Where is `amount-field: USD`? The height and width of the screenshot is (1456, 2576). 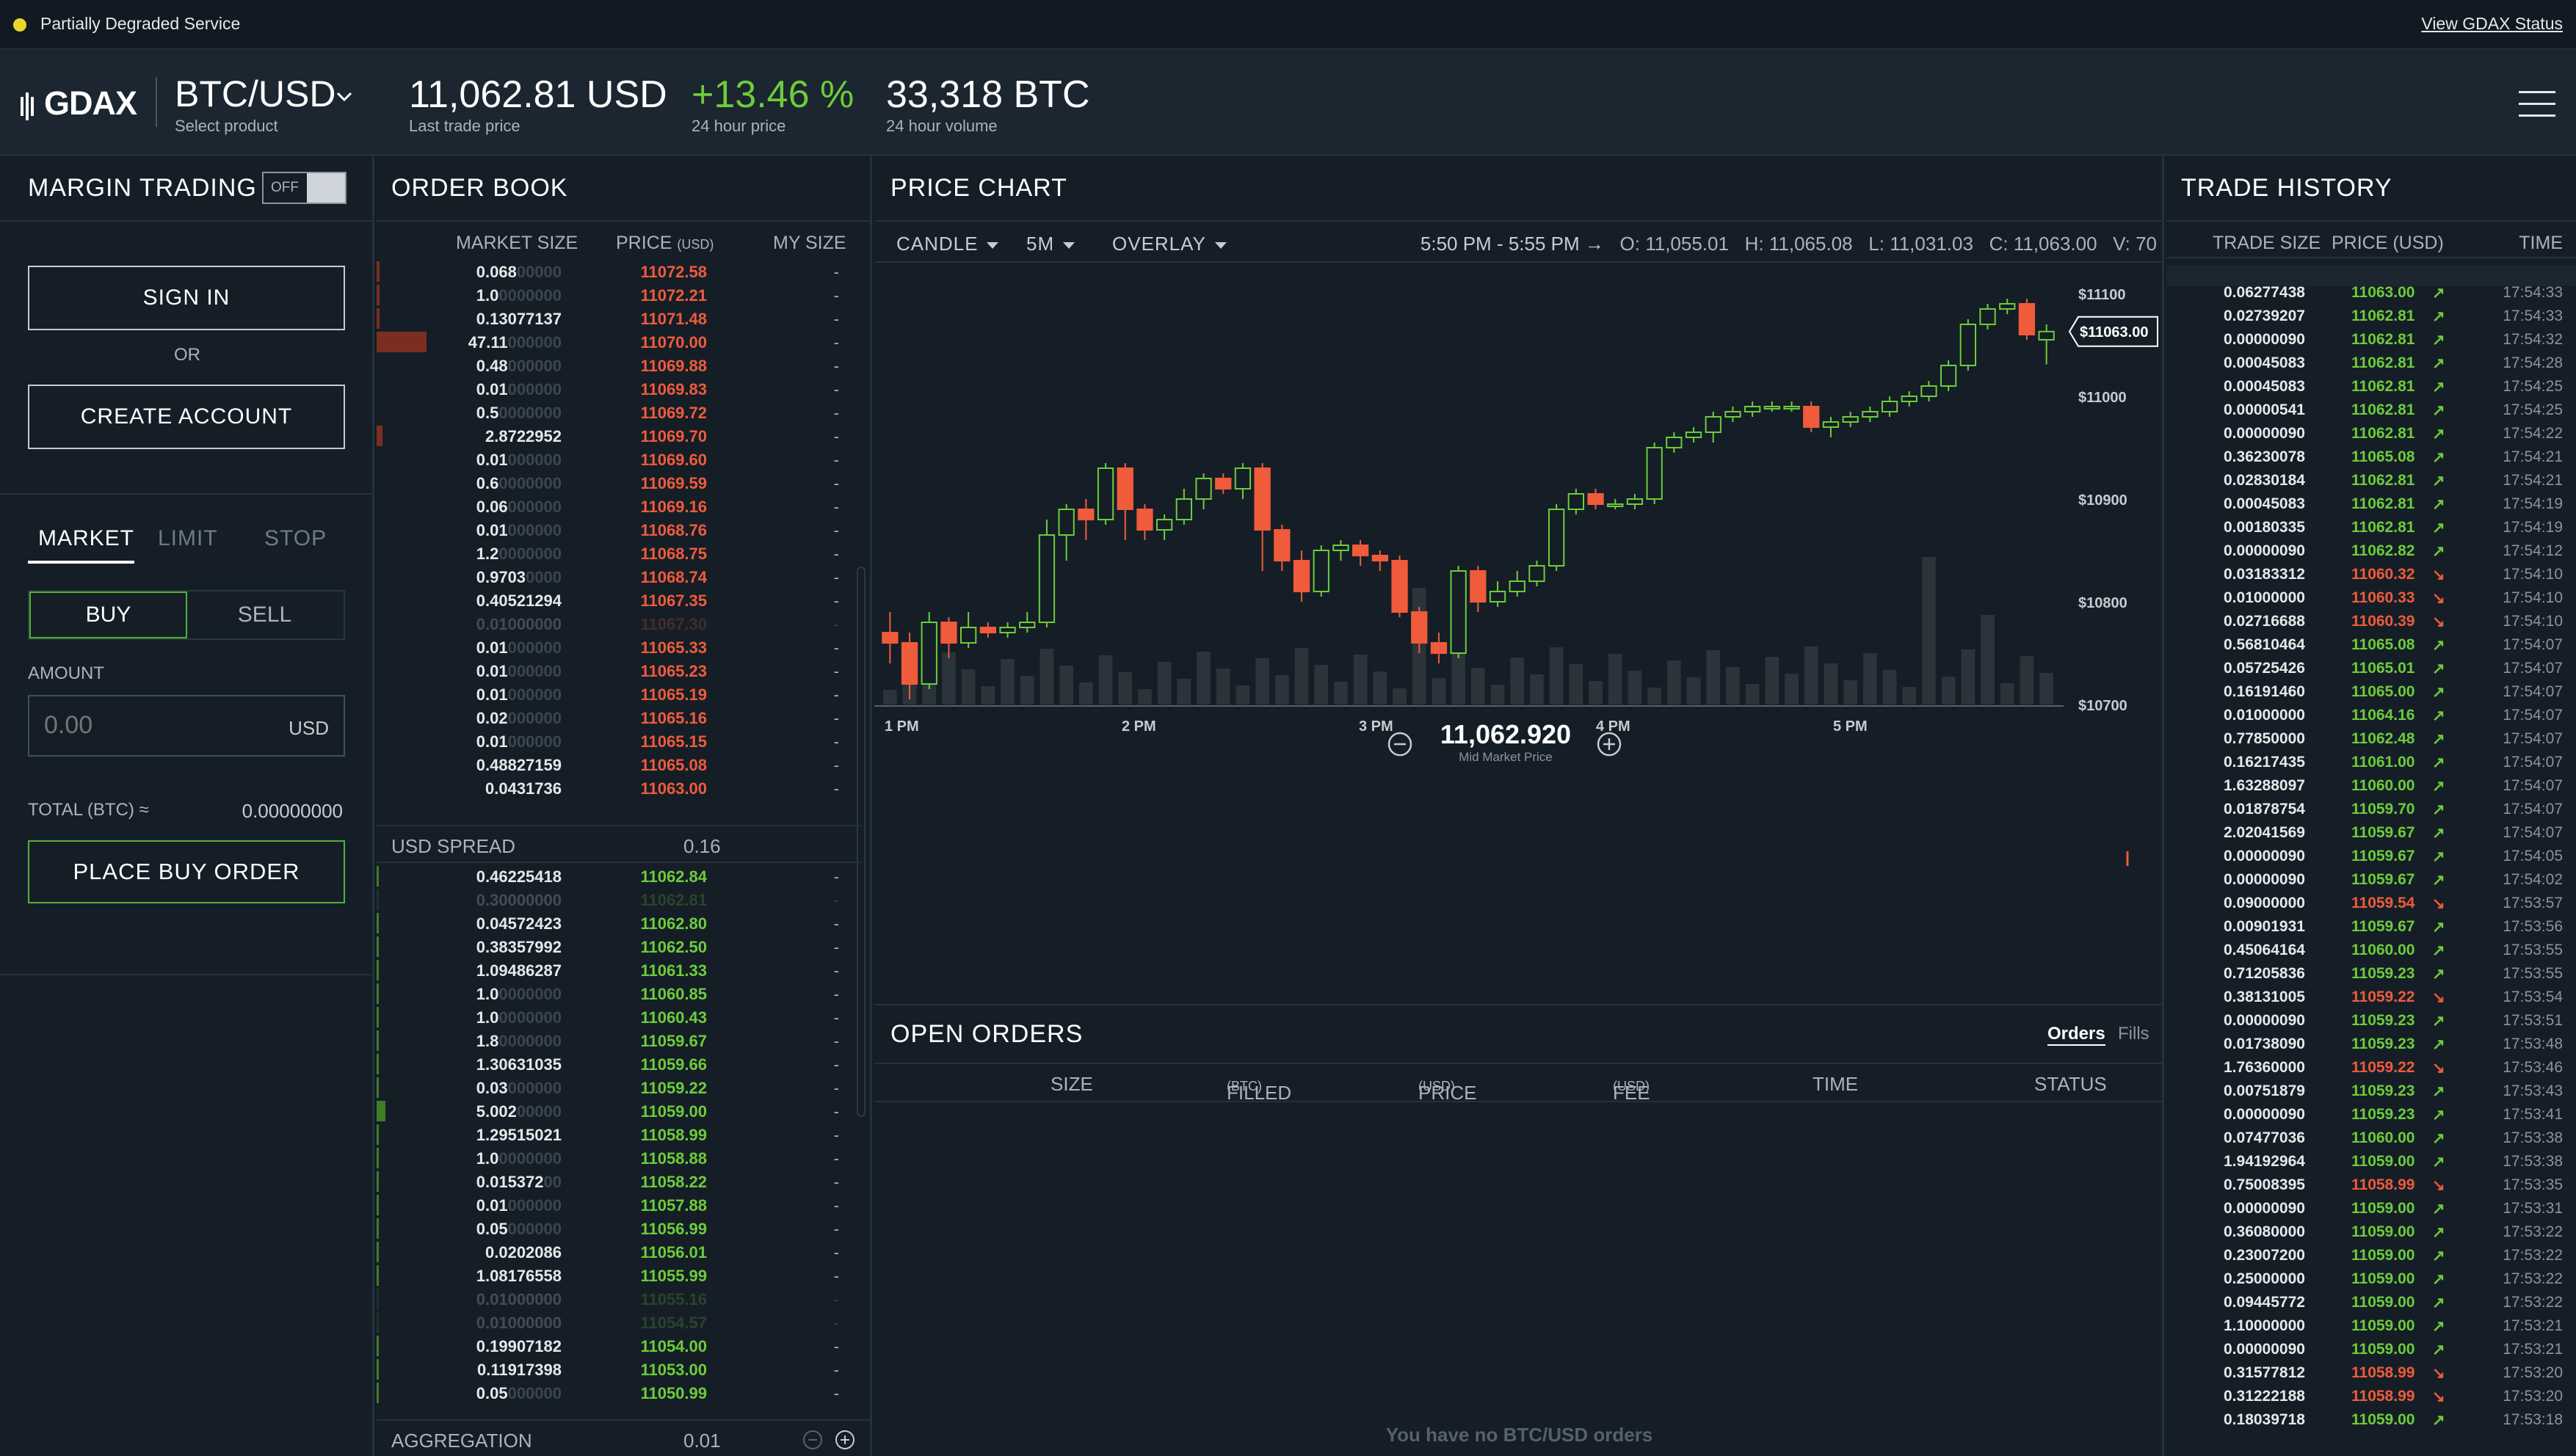 amount-field: USD is located at coordinates (187, 726).